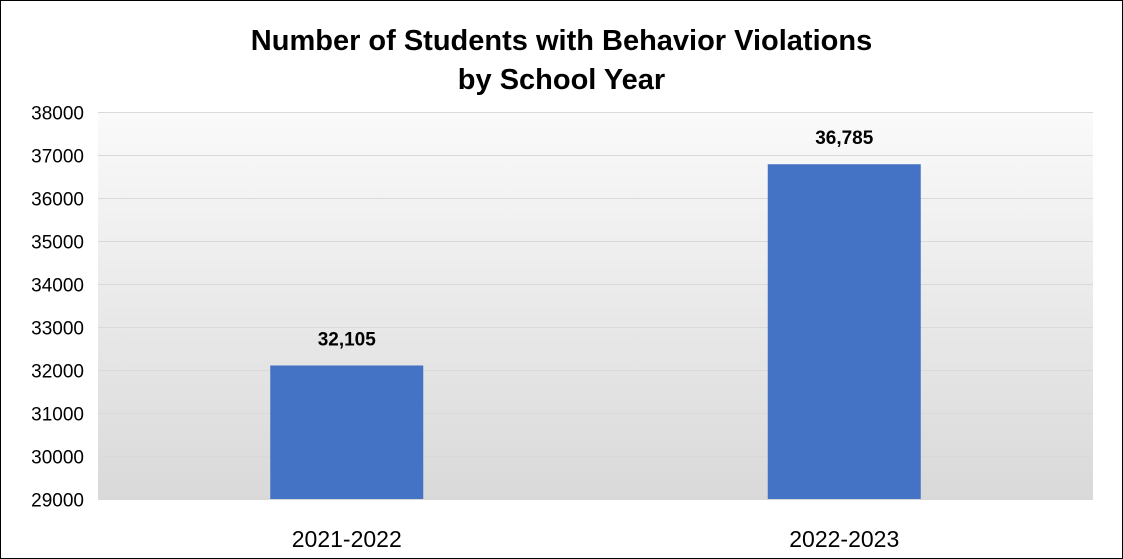 This screenshot has height=559, width=1123. I want to click on category-label: 2022-2023, so click(844, 539).